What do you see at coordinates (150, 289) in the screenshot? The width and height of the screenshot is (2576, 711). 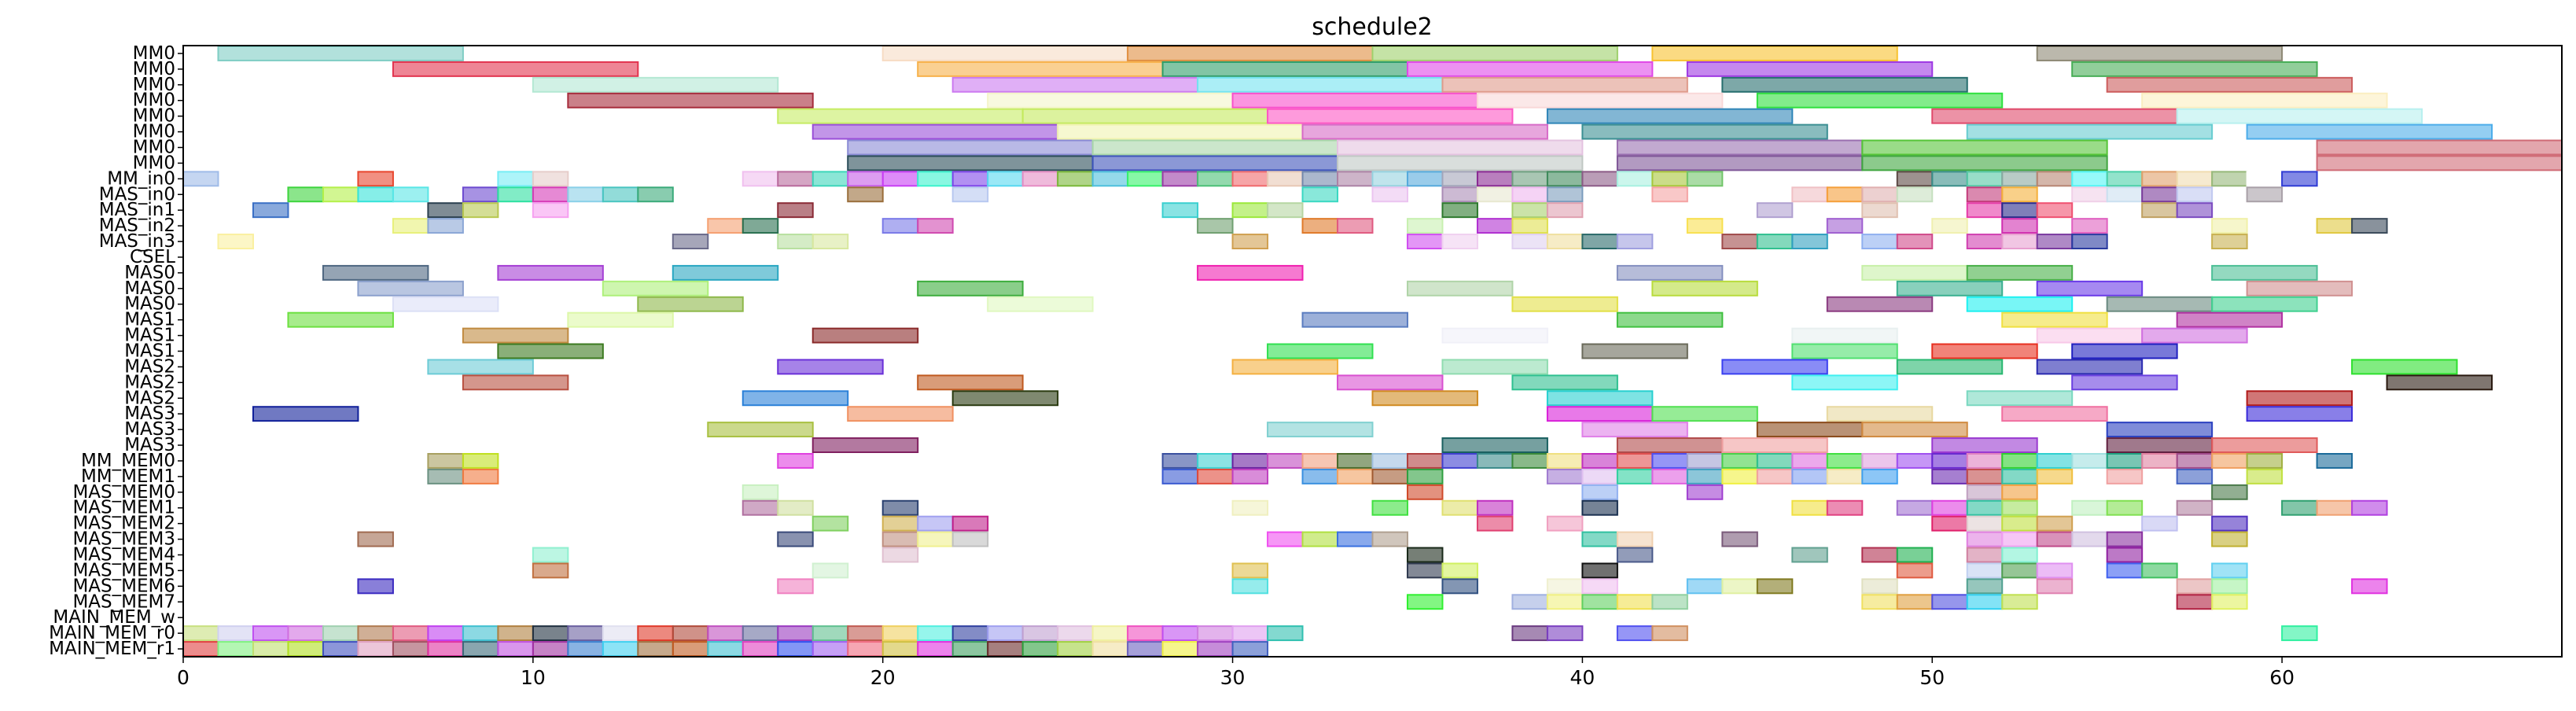 I see `y-tick-label: MAS0` at bounding box center [150, 289].